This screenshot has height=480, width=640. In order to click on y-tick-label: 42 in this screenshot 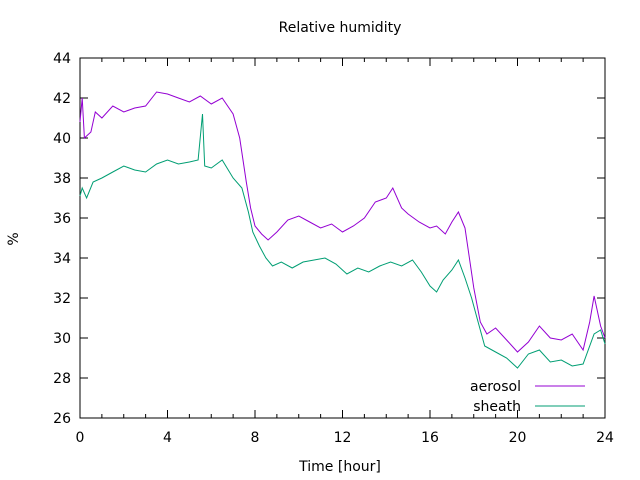, I will do `click(62, 99)`.